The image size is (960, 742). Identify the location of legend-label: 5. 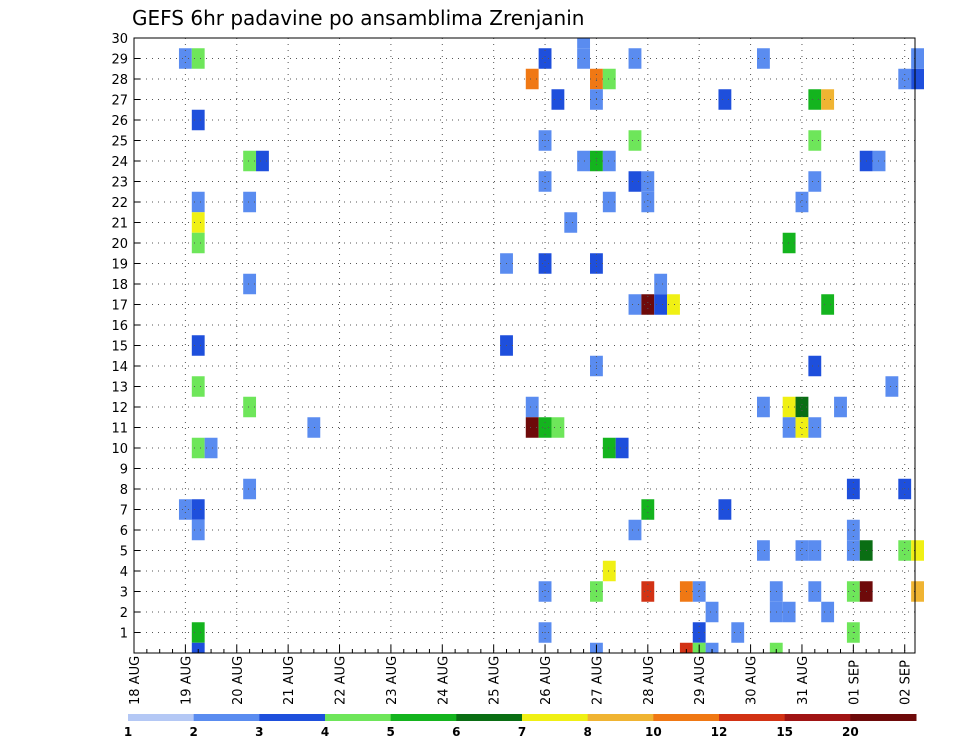
(390, 732).